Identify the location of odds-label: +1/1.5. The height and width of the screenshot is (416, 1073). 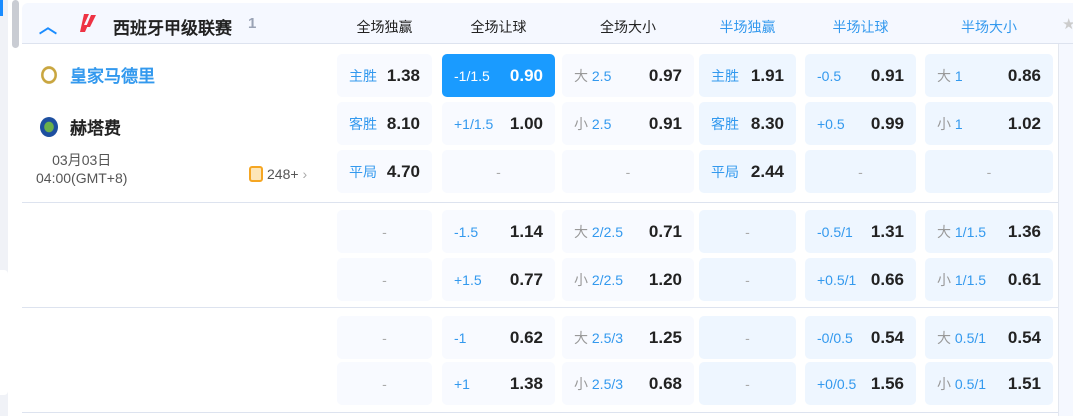
(473, 124).